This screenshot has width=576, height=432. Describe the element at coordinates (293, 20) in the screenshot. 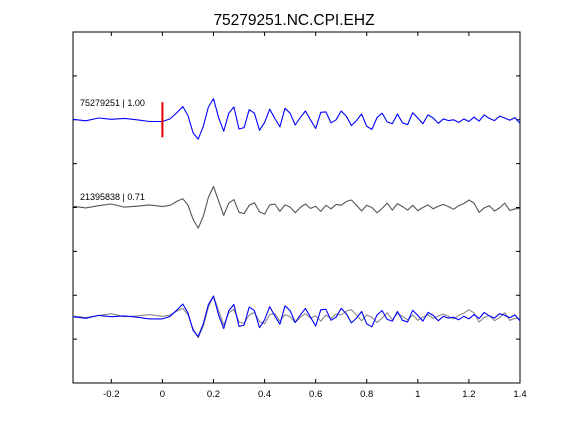

I see `chart-title: 75279251.NC.CPI.EHZ` at that location.